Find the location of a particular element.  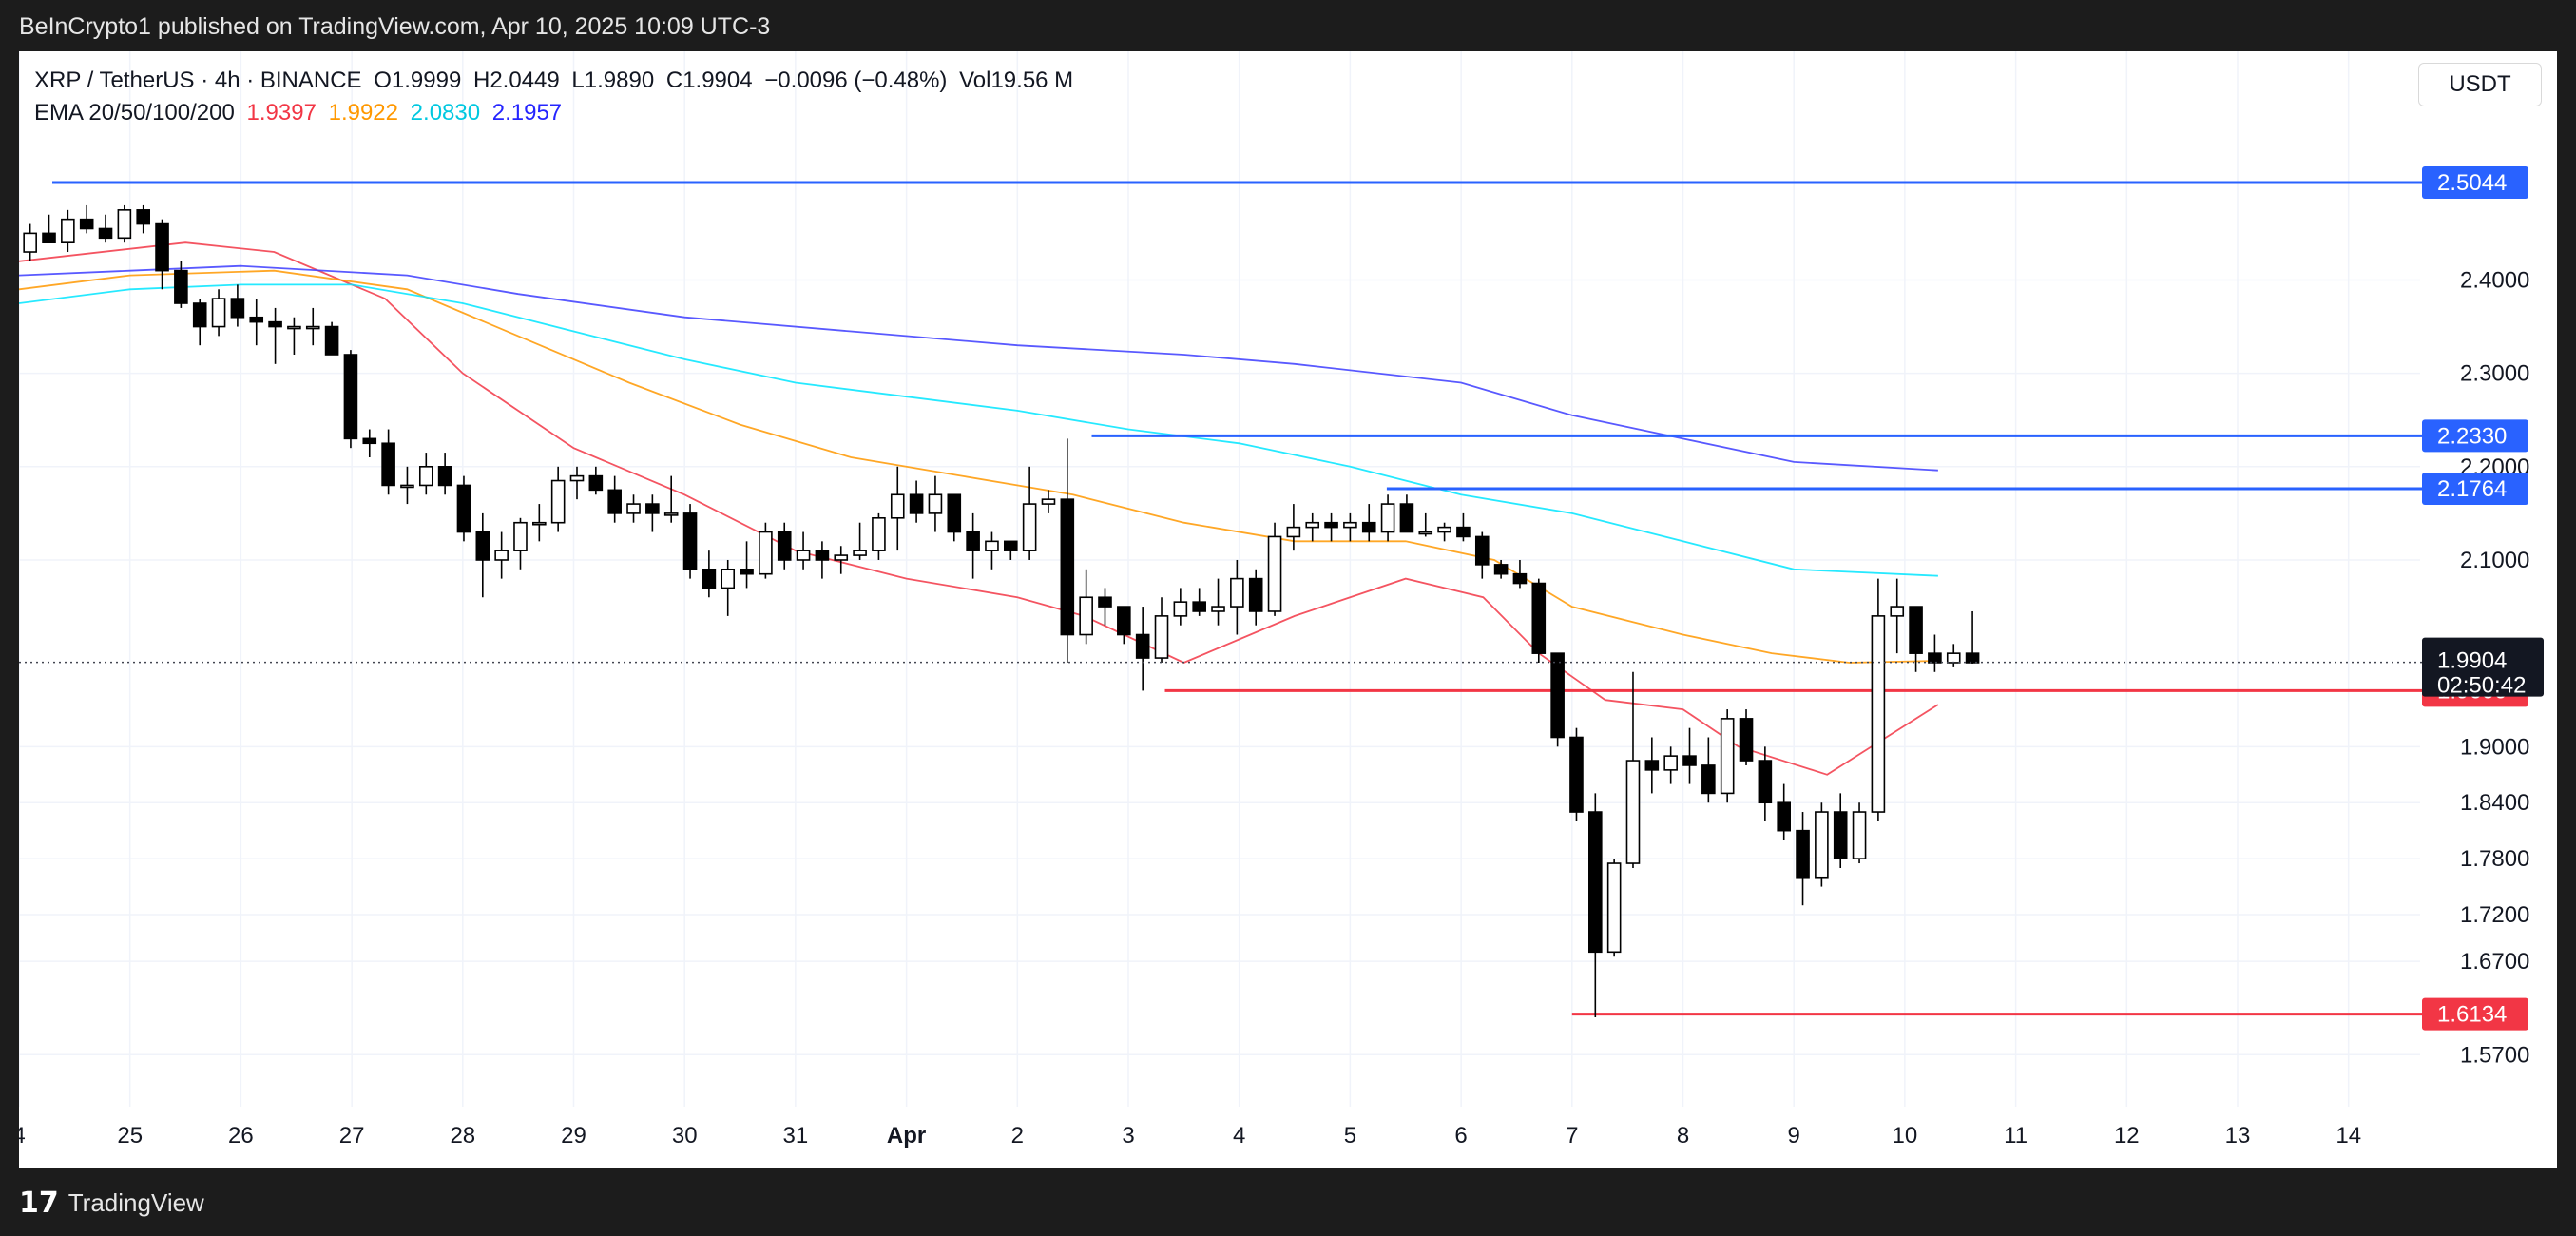

tradingview-brand: 17 TradingView is located at coordinates (112, 1203).